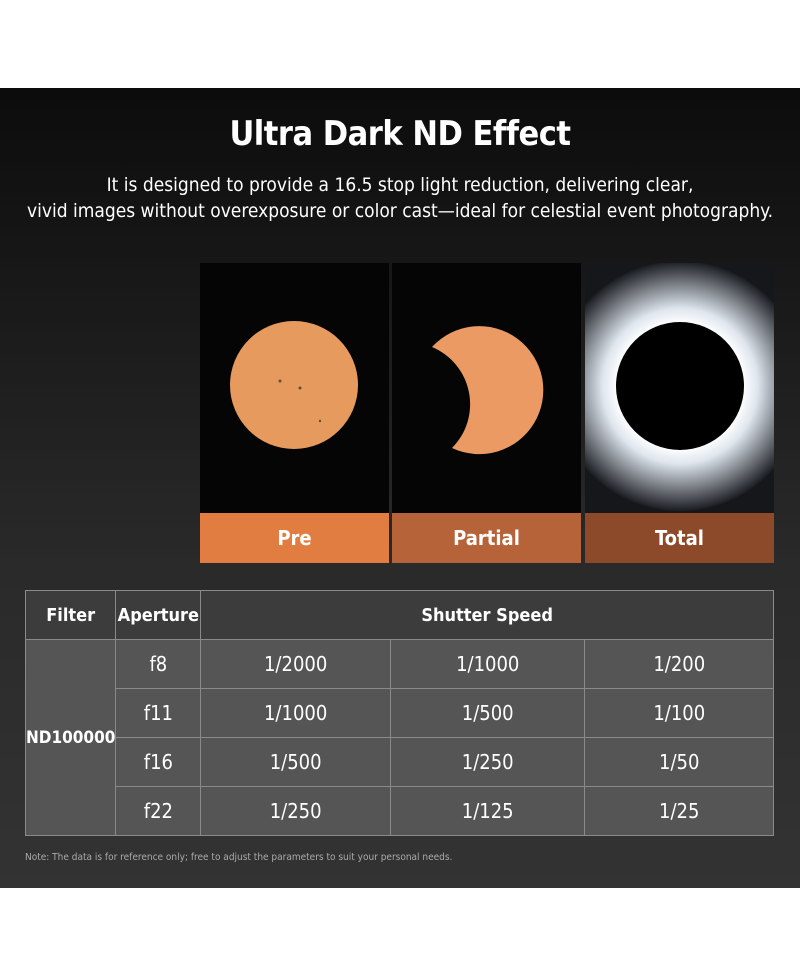 The image size is (800, 977). I want to click on image-panel: Partial, so click(486, 413).